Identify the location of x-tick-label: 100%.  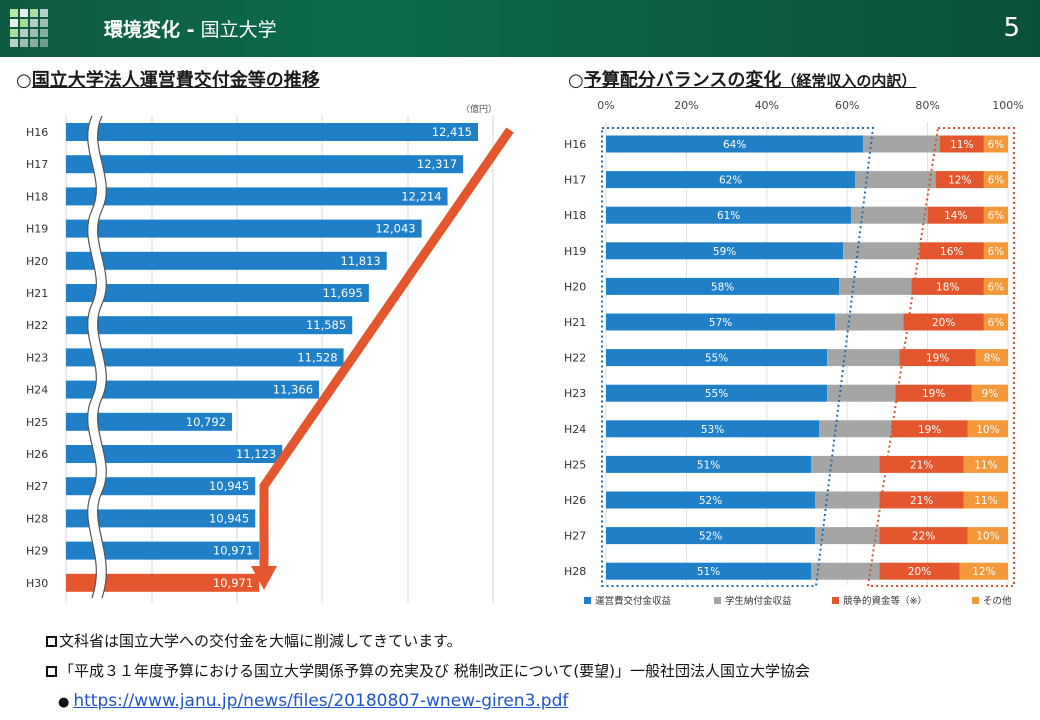
(1007, 105).